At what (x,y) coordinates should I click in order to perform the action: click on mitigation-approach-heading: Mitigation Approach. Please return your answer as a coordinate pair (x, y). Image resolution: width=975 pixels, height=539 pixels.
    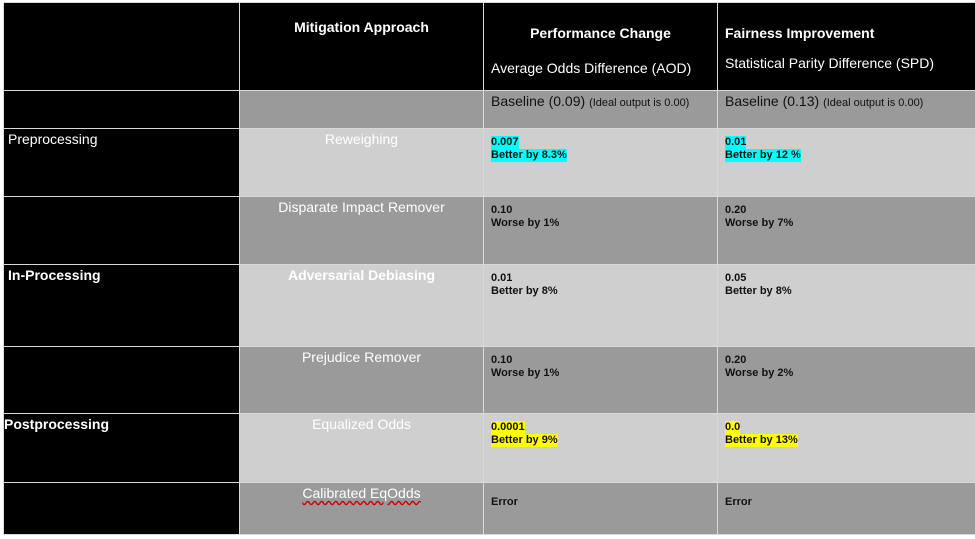
    Looking at the image, I should click on (361, 27).